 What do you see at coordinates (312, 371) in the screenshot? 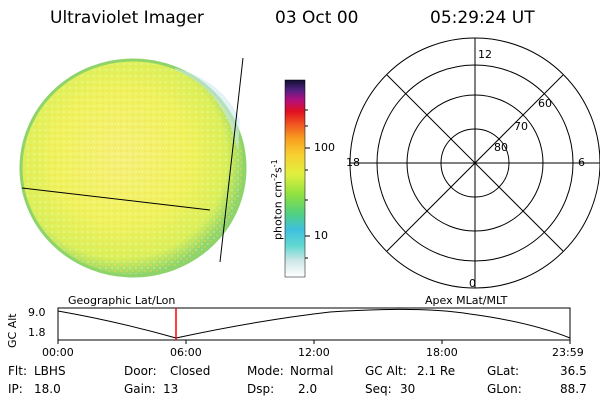
I see `mode-value: Normal` at bounding box center [312, 371].